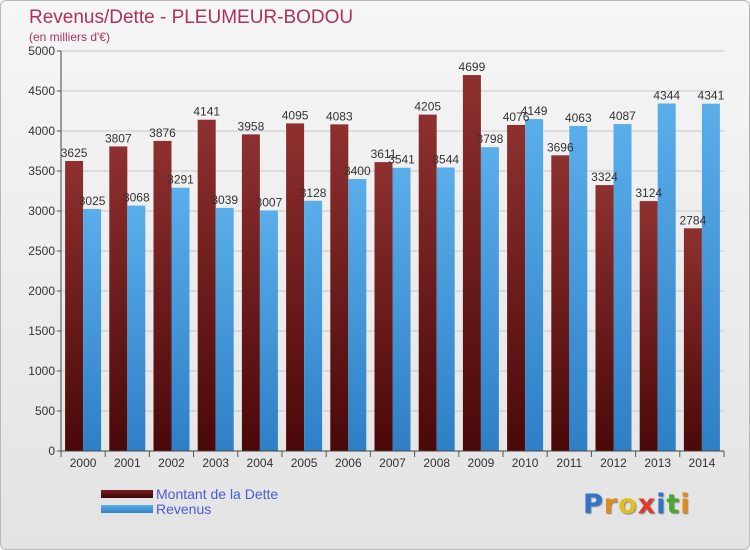 Image resolution: width=750 pixels, height=550 pixels. What do you see at coordinates (666, 95) in the screenshot?
I see `data-label-revenus: 4344` at bounding box center [666, 95].